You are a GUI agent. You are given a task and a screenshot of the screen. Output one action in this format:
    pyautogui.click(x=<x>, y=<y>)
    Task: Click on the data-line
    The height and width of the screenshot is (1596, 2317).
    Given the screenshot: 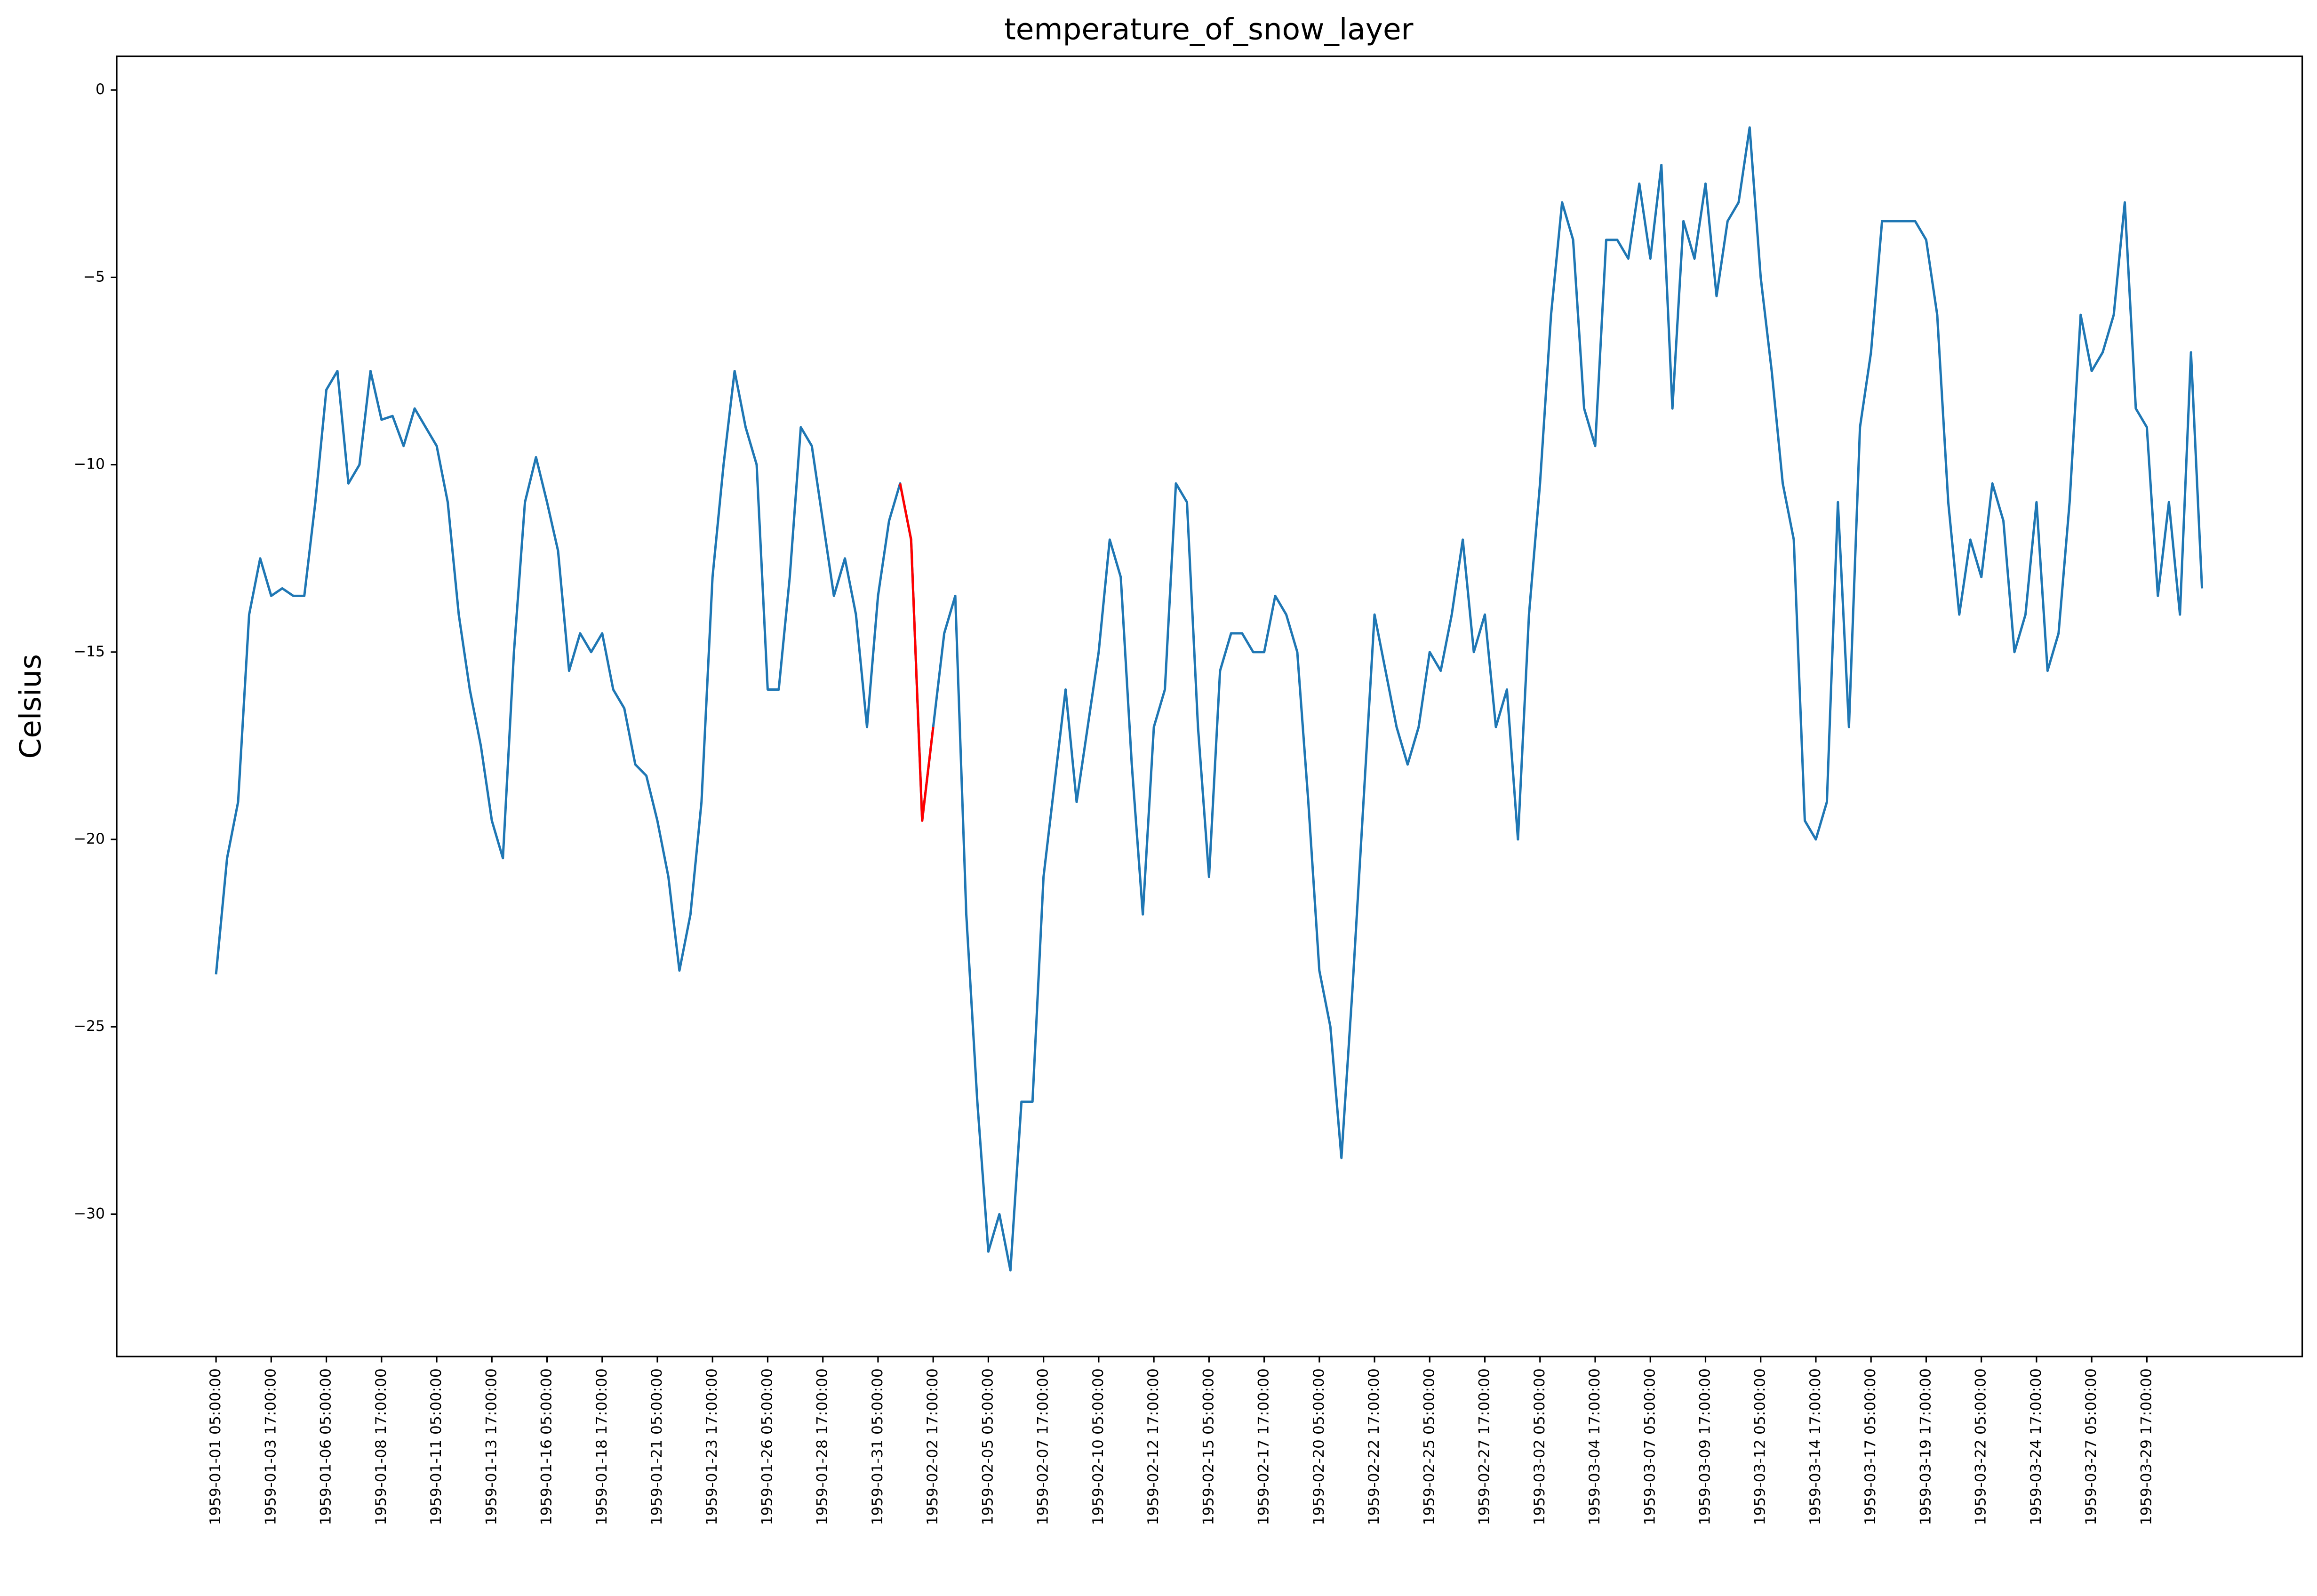 What is the action you would take?
    pyautogui.click(x=917, y=652)
    